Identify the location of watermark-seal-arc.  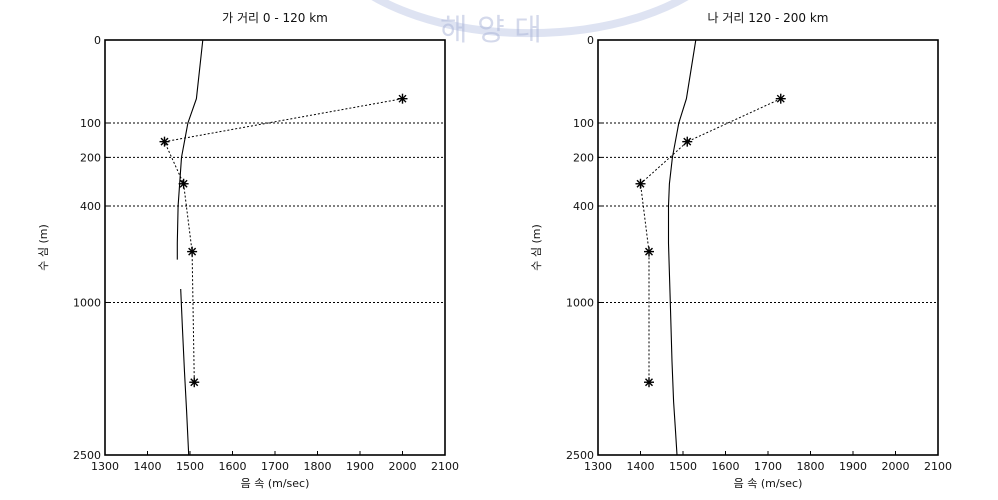
(530, 19).